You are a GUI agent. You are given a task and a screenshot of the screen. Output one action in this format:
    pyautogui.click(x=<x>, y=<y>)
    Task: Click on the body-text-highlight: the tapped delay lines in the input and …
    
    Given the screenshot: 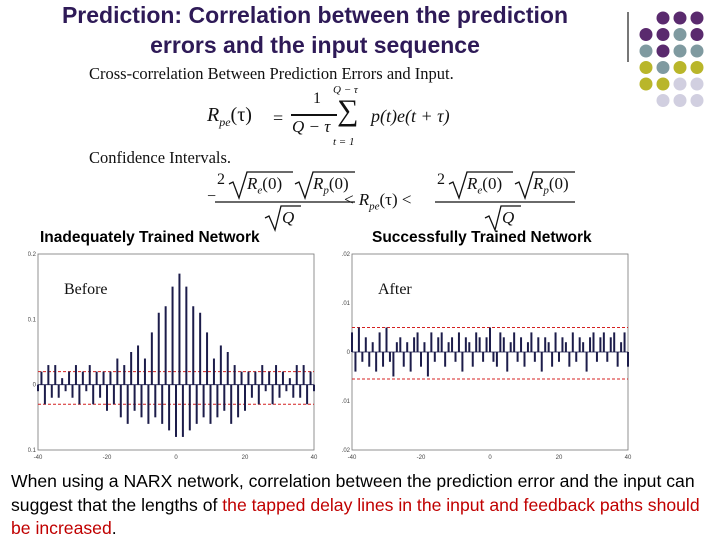 What is the action you would take?
    pyautogui.click(x=355, y=516)
    